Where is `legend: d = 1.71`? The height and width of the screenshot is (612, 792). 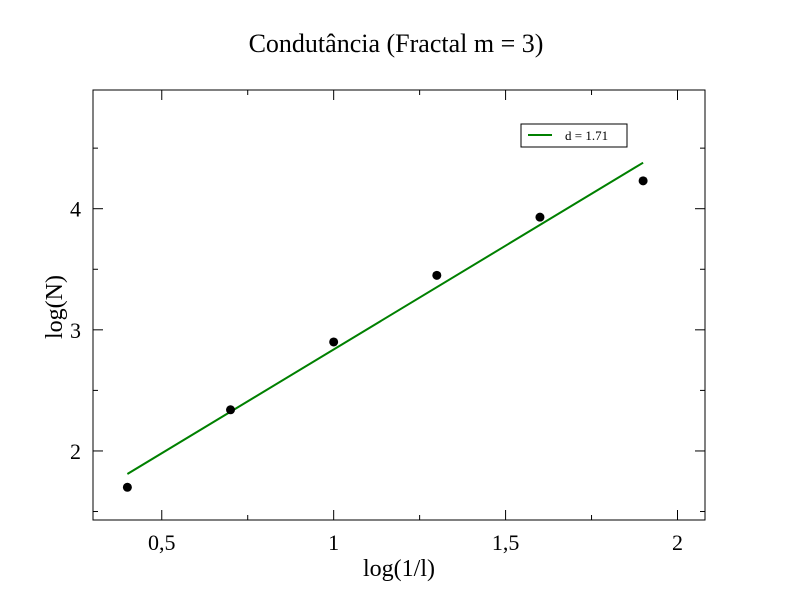
legend: d = 1.71 is located at coordinates (574, 135).